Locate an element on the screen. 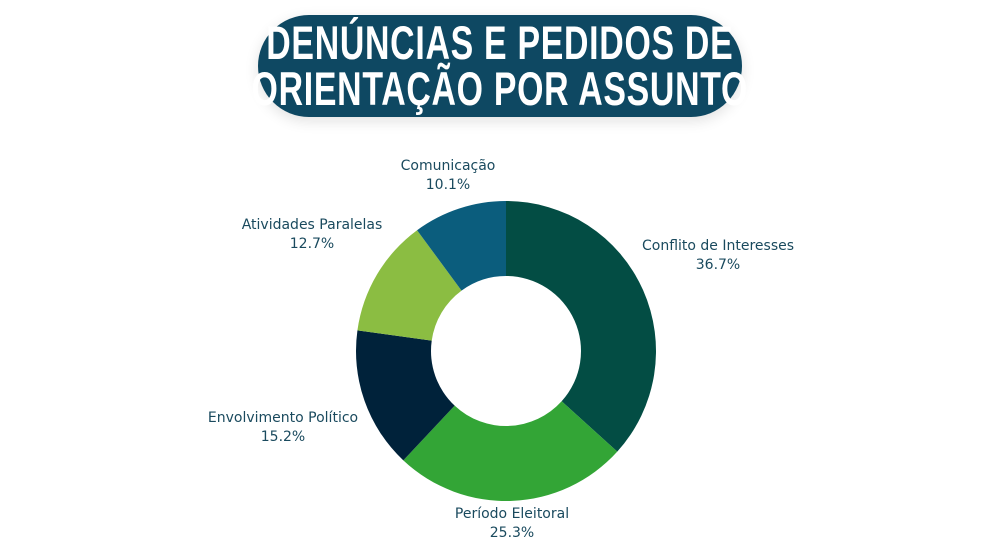 The width and height of the screenshot is (1000, 550). slice-value: 15.2% is located at coordinates (283, 437).